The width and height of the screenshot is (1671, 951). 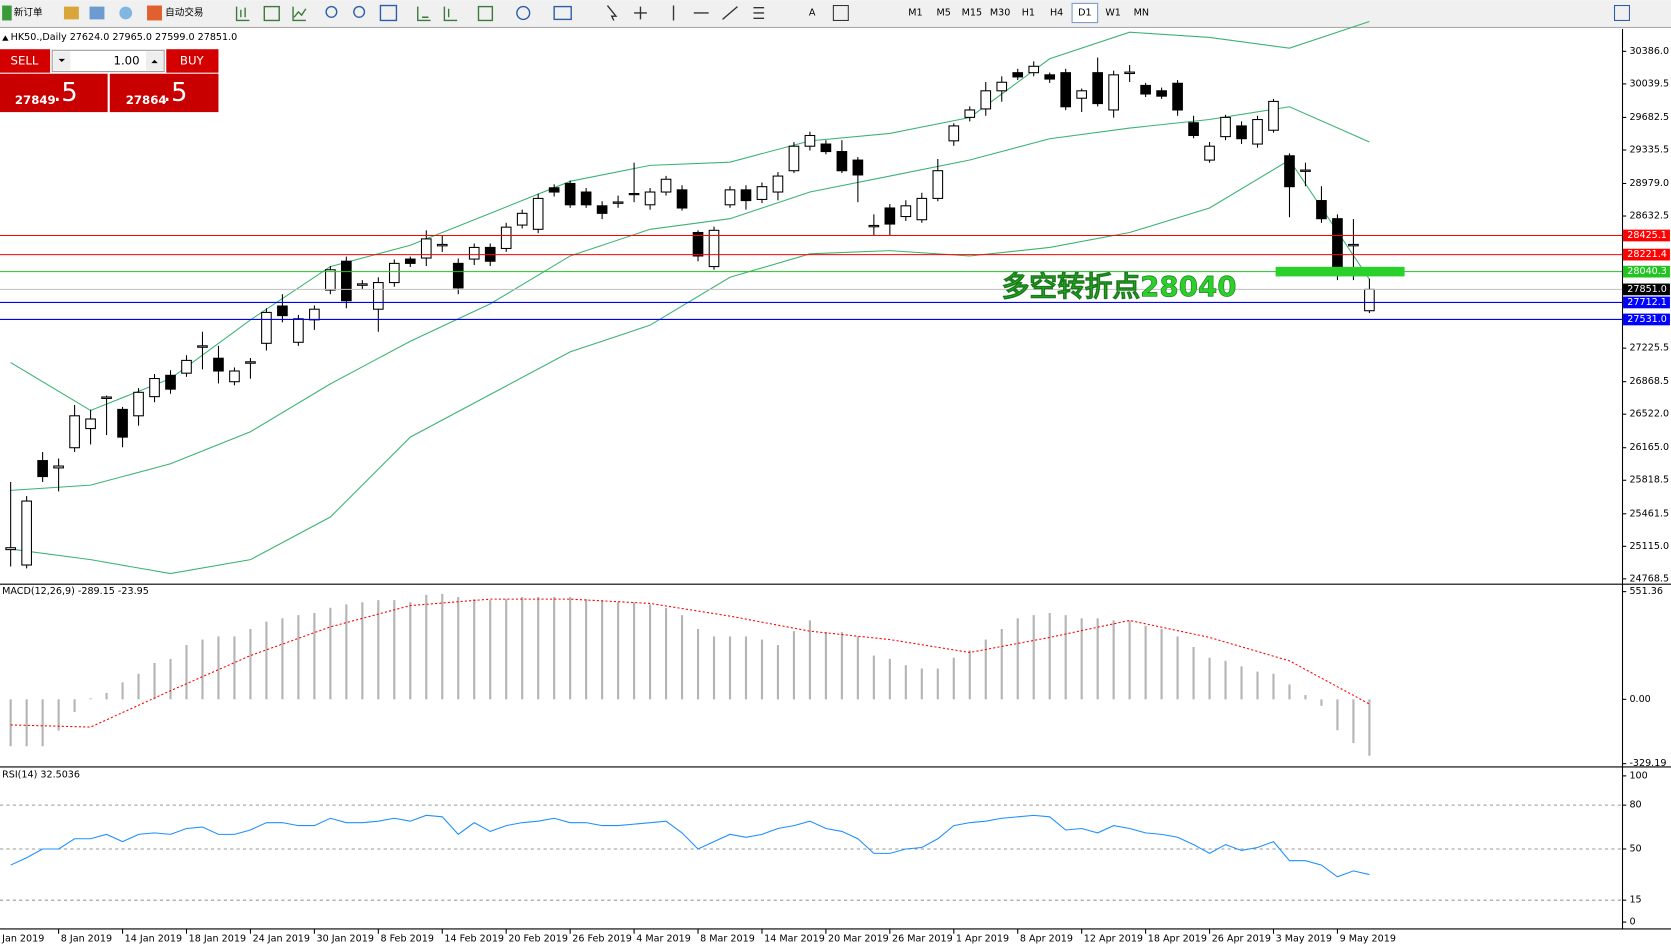 What do you see at coordinates (1056, 12) in the screenshot?
I see `timeframe-button: H4` at bounding box center [1056, 12].